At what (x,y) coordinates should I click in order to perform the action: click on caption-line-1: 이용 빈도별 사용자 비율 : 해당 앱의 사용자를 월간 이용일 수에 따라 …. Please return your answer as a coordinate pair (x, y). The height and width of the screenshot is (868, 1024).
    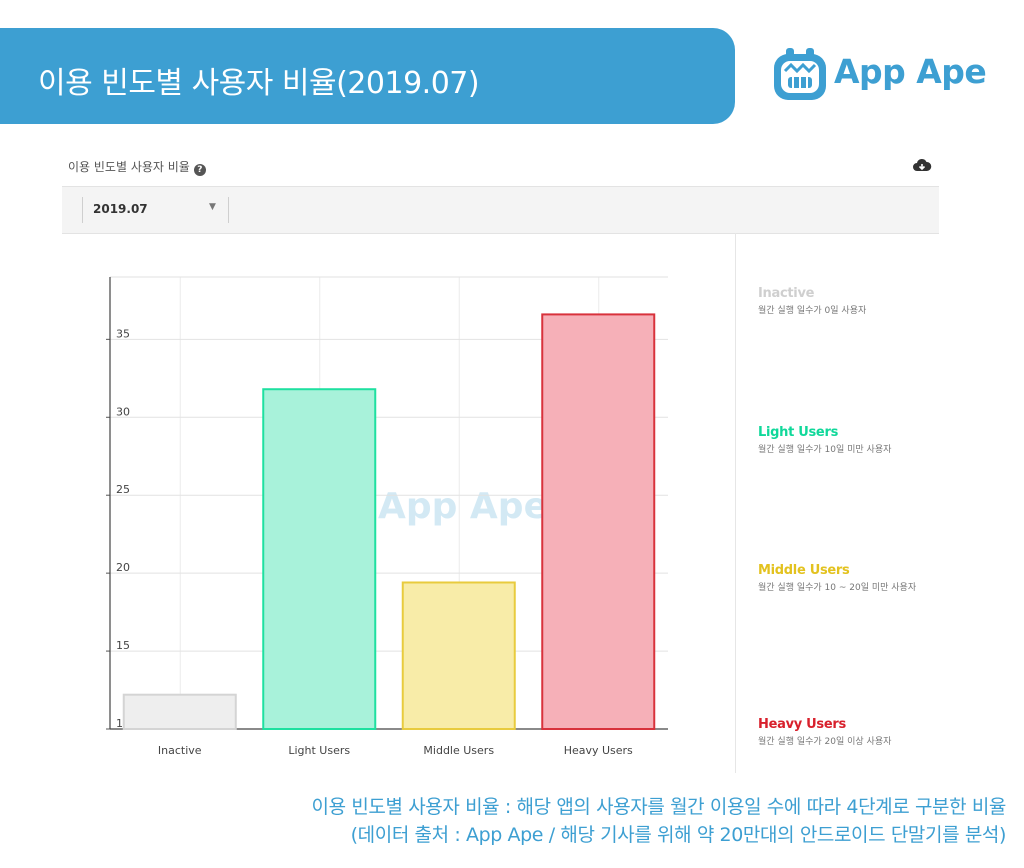
    Looking at the image, I should click on (659, 807).